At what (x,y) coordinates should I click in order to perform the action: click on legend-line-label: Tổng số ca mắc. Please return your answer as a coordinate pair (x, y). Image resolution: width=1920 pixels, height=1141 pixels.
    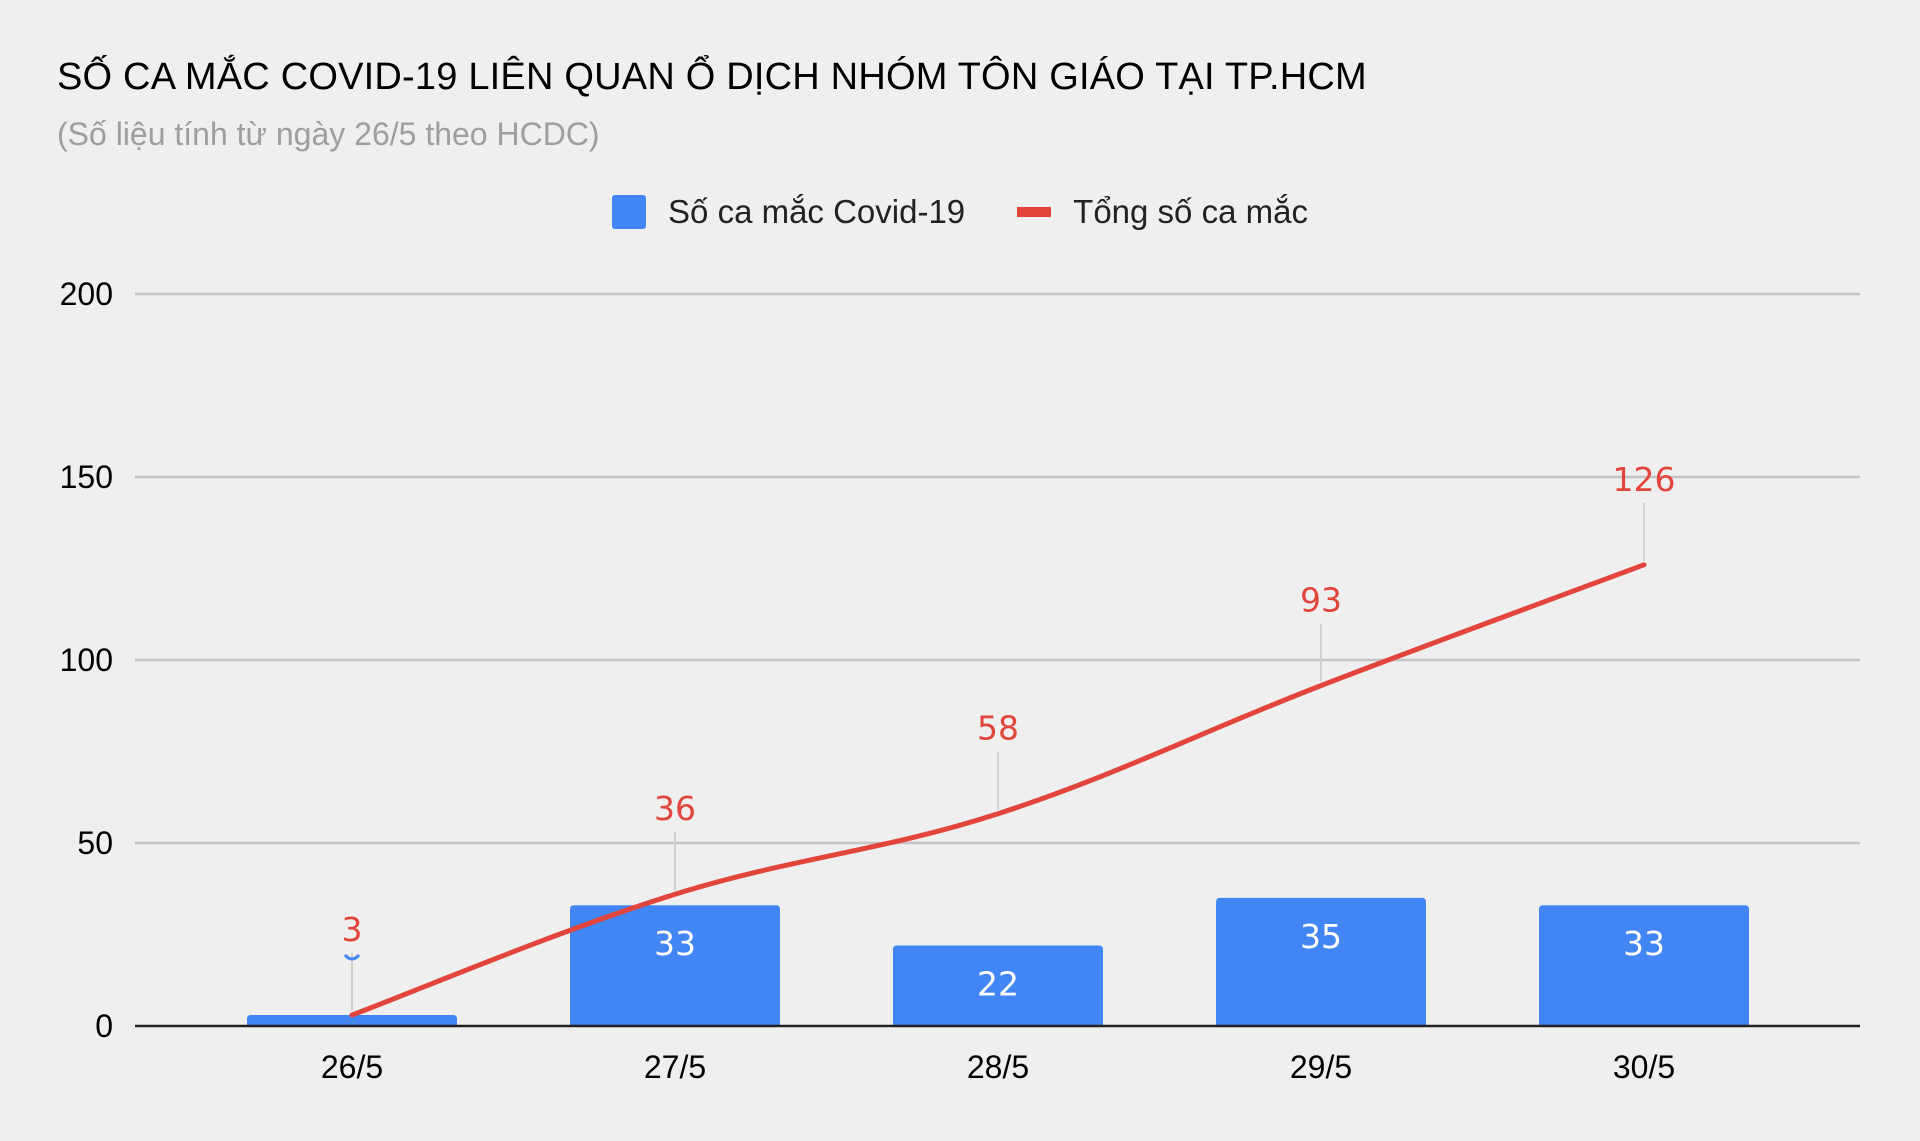
    Looking at the image, I should click on (1190, 211).